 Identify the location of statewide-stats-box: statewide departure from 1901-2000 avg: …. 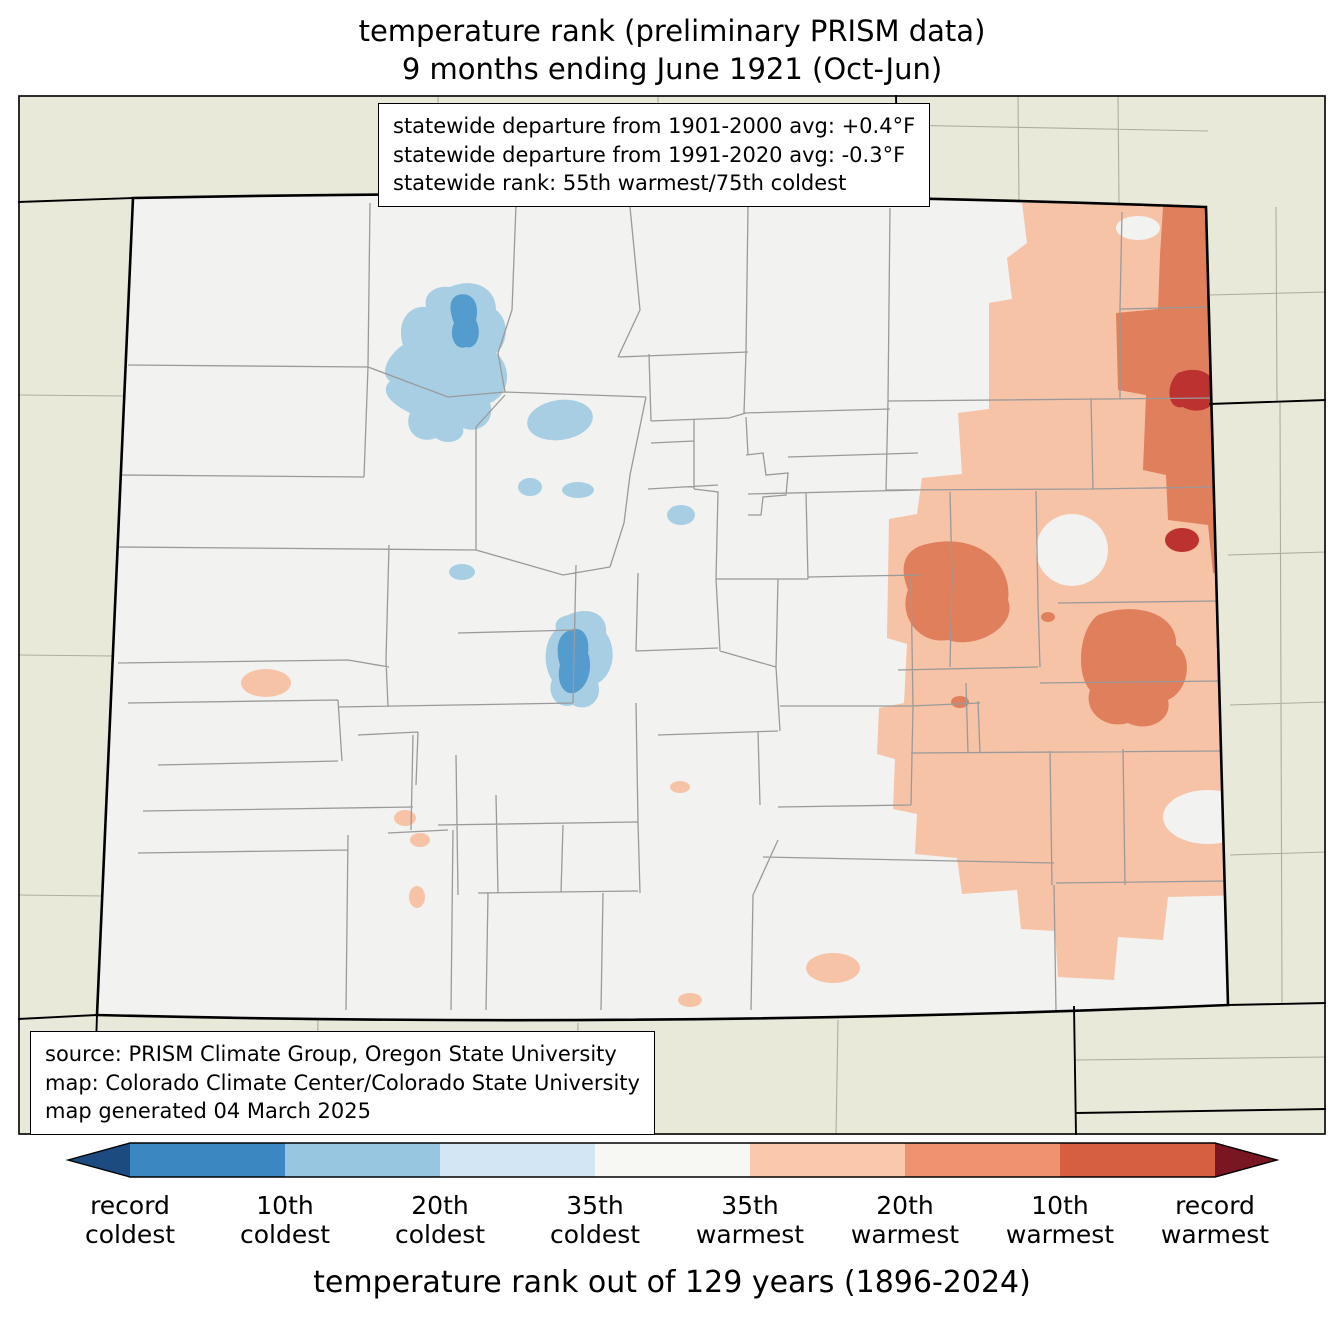
(654, 155).